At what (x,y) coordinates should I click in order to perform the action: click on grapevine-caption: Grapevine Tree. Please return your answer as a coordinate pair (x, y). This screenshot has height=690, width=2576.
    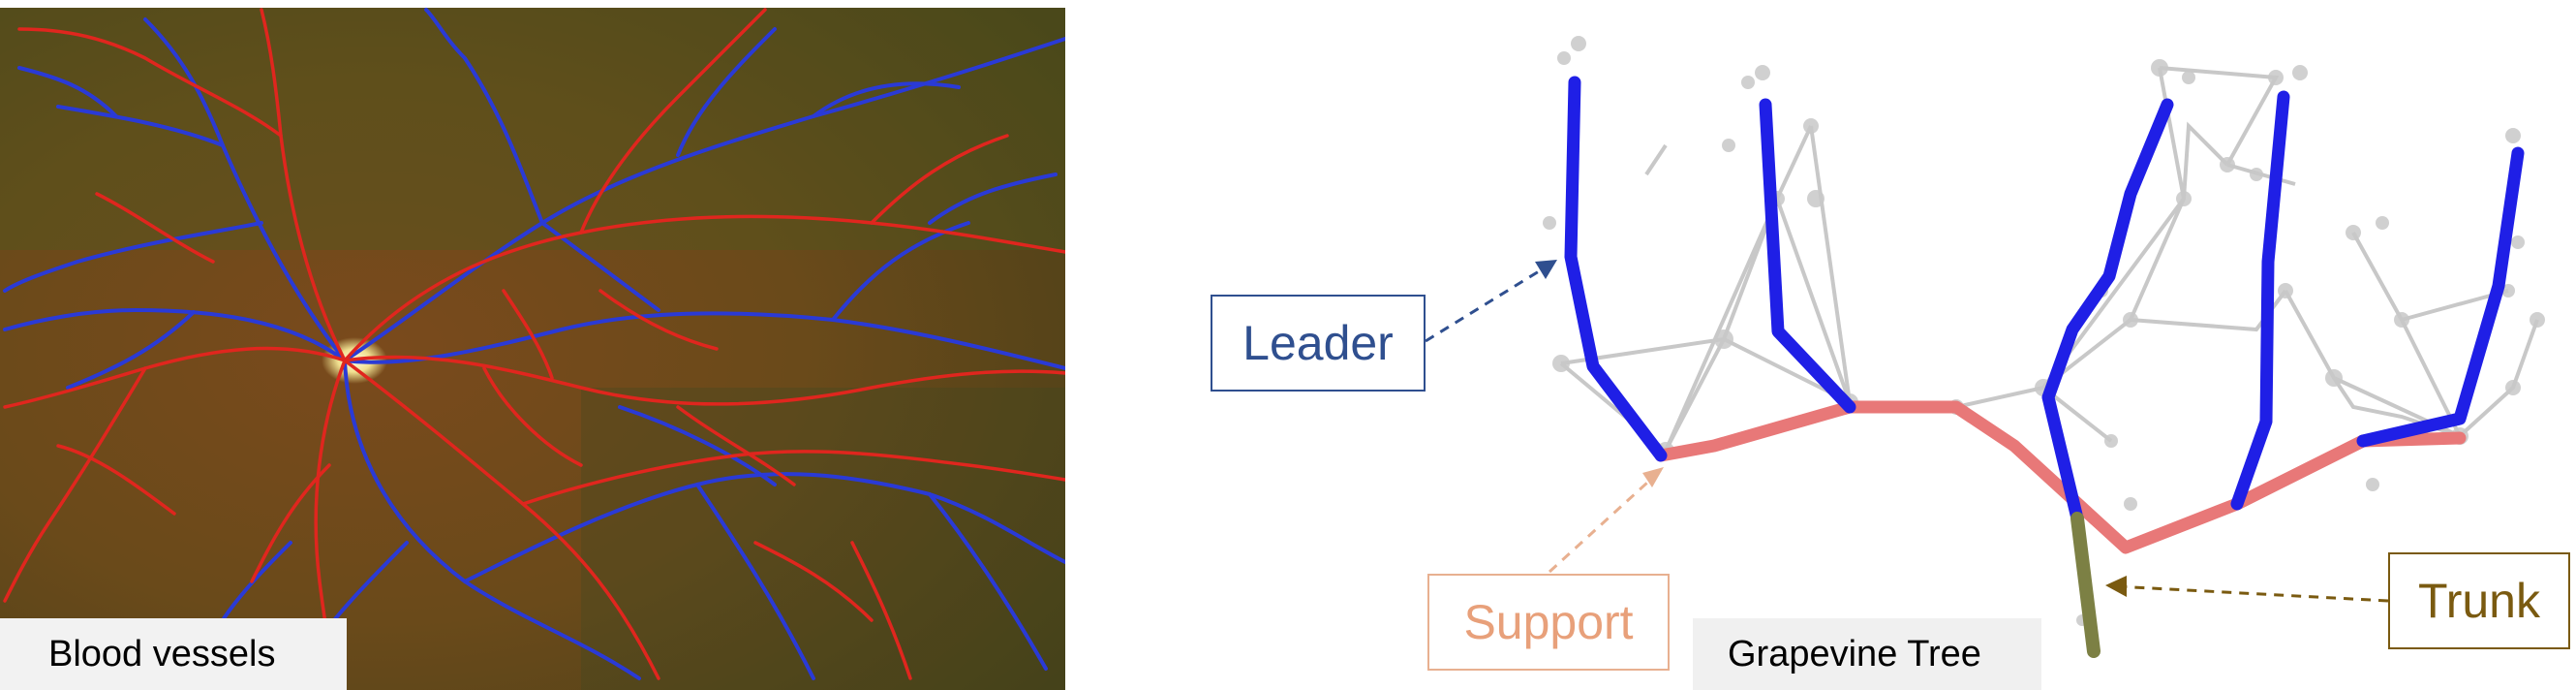
    Looking at the image, I should click on (1867, 654).